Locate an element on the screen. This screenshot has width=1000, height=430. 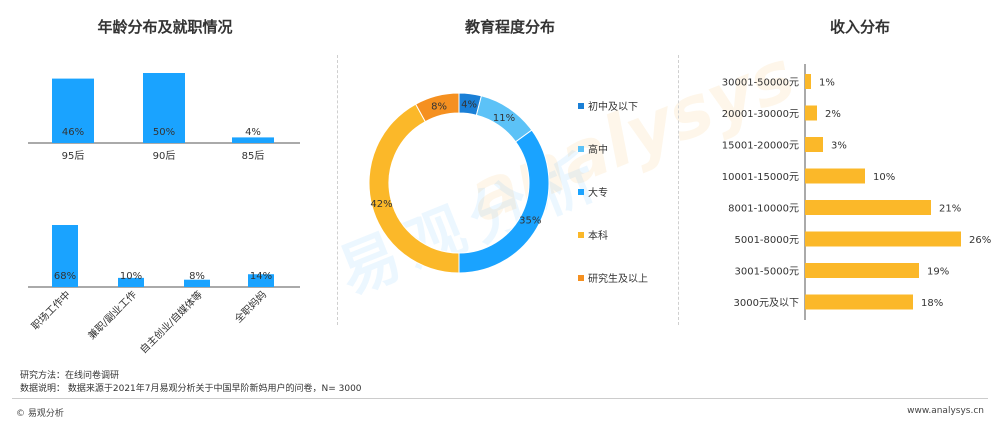
income-bar-label: 3% is located at coordinates (839, 146).